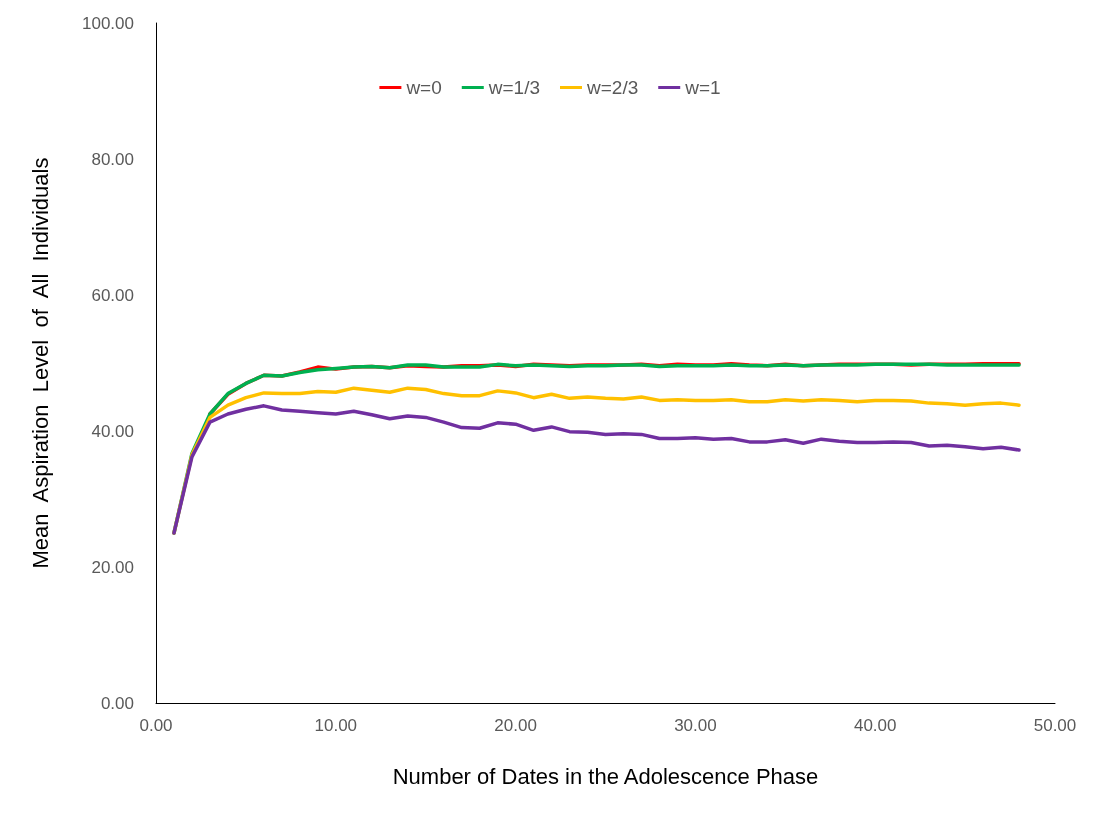 The height and width of the screenshot is (821, 1100). Describe the element at coordinates (605, 776) in the screenshot. I see `x-axis-title: Number of Dates in the Adolescence Phase` at that location.